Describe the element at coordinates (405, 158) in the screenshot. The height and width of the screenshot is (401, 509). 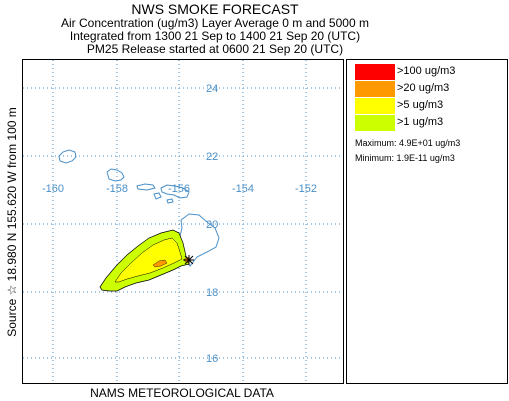
I see `min-concentration: Minimum: 1.9E-11 ug/m3` at that location.